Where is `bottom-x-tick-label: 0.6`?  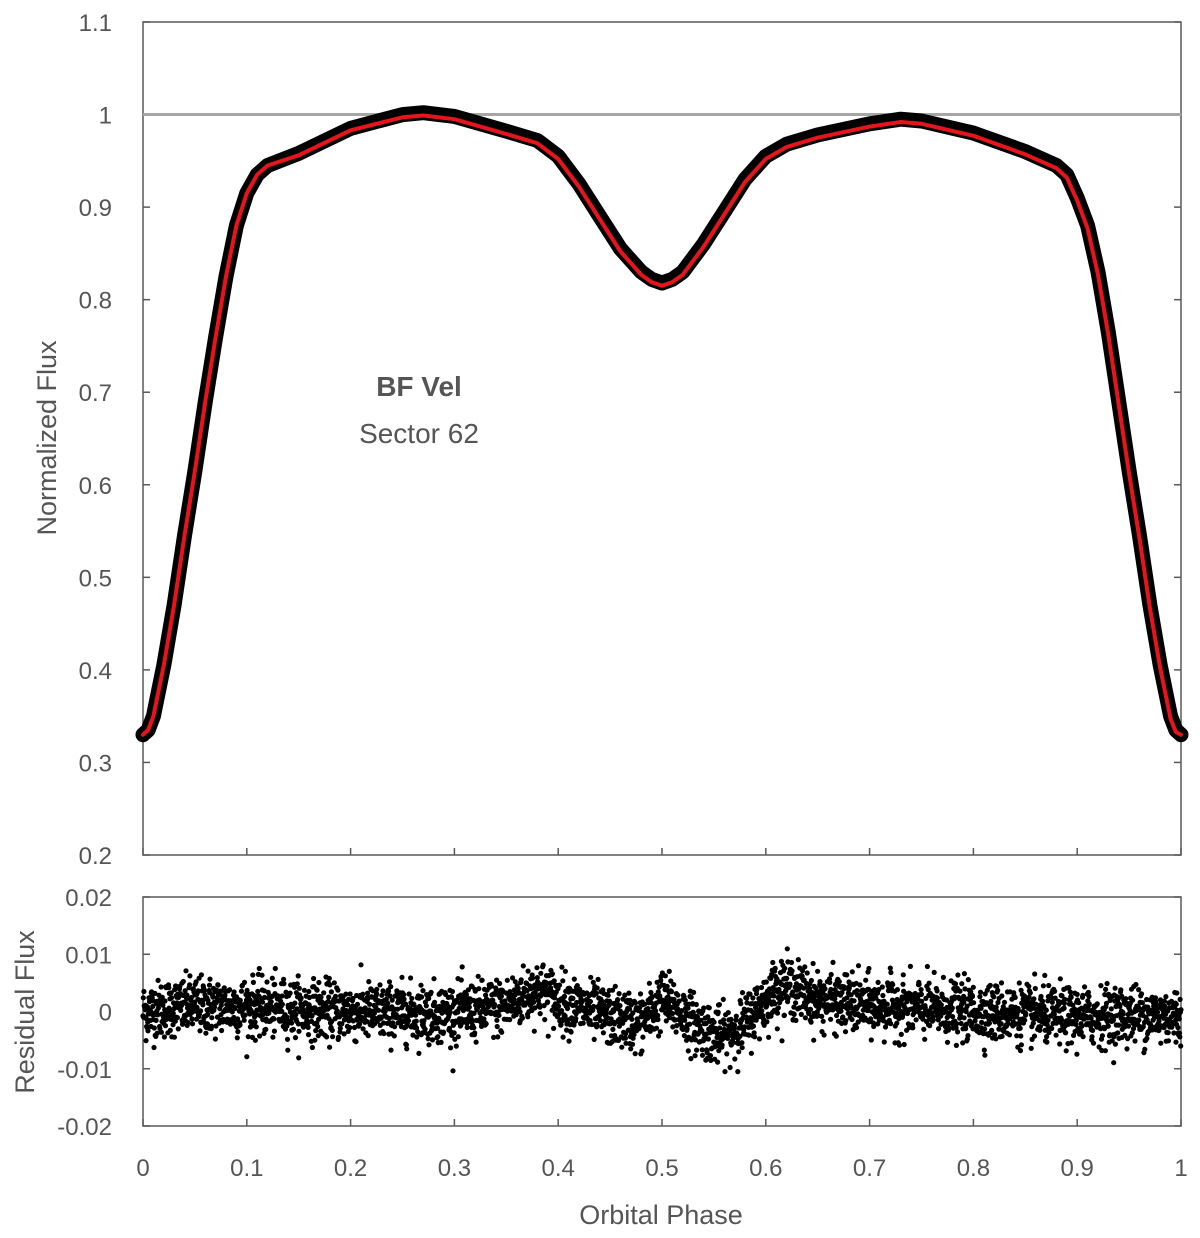 bottom-x-tick-label: 0.6 is located at coordinates (765, 1168).